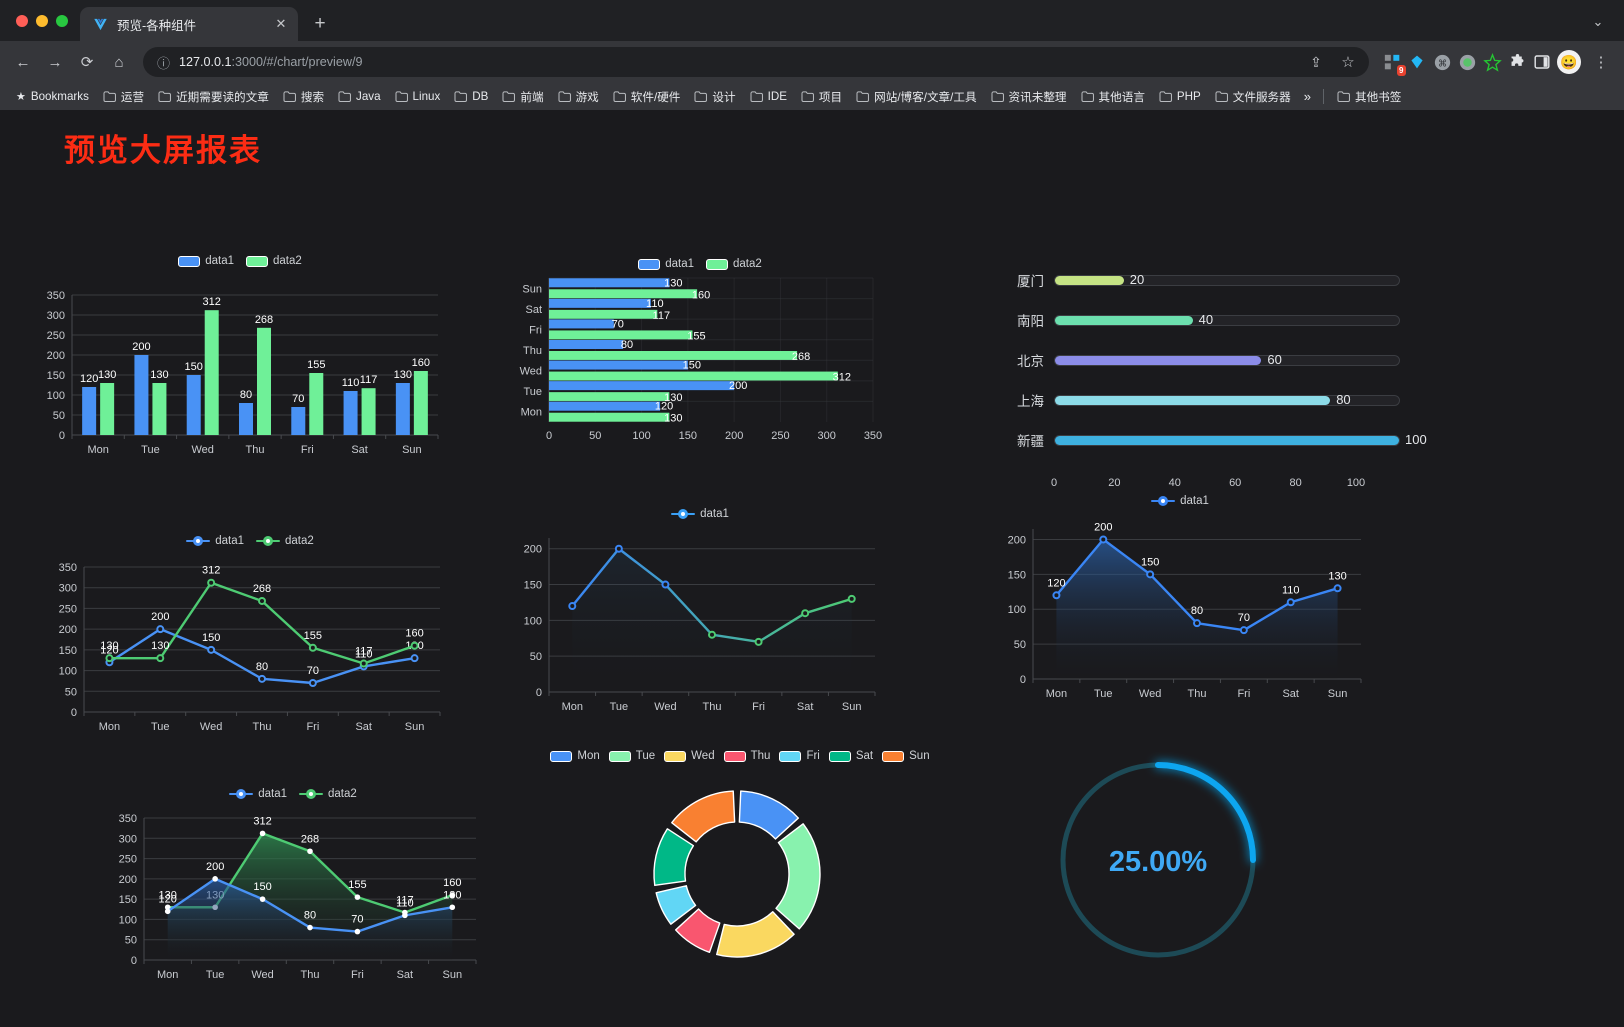  I want to click on extensions-grid-icon: 9, so click(1394, 64).